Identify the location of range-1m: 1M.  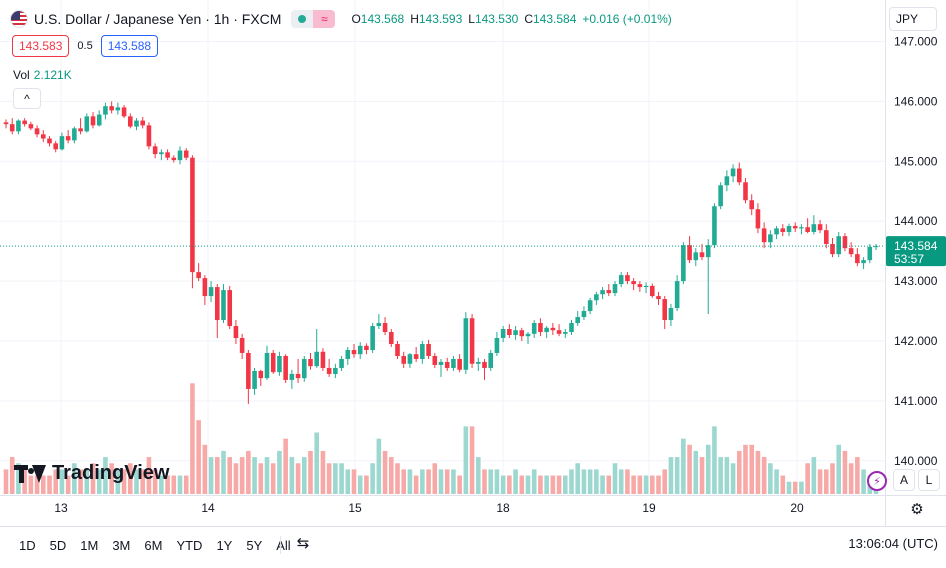
(89, 545).